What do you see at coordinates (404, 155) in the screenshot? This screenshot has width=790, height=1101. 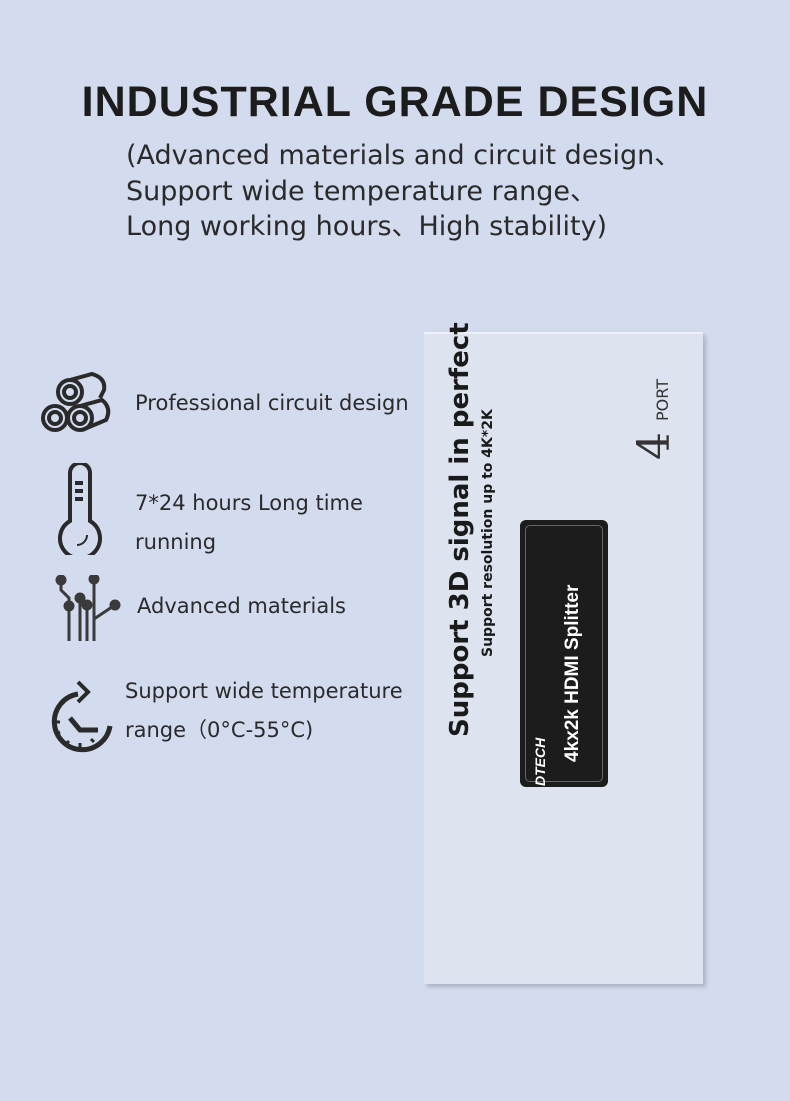 I see `subtitle-line-1: (Advanced materials and circuit design、` at bounding box center [404, 155].